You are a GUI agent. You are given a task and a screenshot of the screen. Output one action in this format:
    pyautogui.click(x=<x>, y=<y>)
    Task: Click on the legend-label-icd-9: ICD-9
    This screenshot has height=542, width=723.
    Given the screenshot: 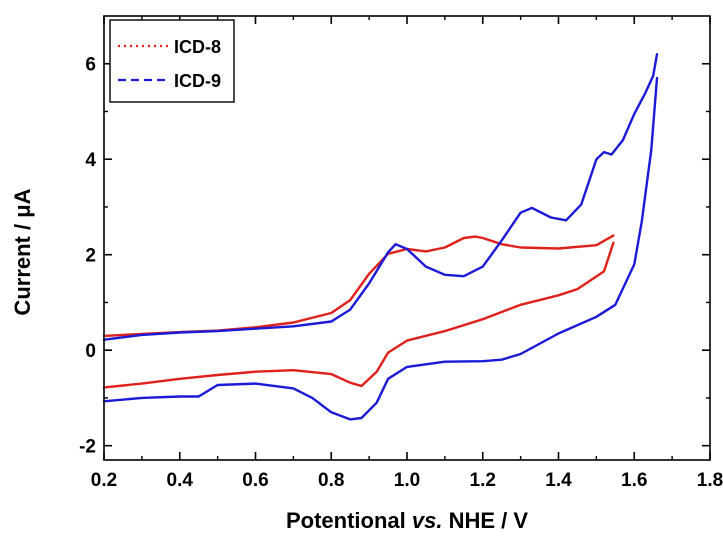 What is the action you would take?
    pyautogui.click(x=197, y=81)
    